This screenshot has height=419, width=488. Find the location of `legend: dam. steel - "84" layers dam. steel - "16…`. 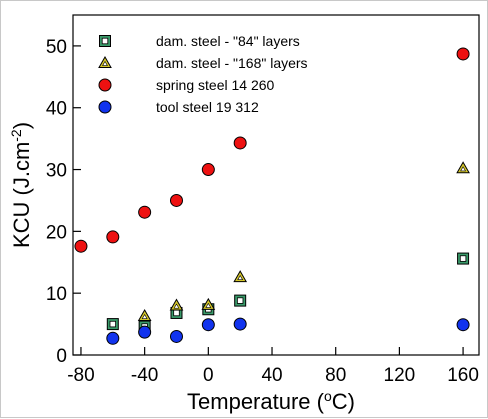

legend: dam. steel - "84" layers dam. steel - "16… is located at coordinates (203, 74).